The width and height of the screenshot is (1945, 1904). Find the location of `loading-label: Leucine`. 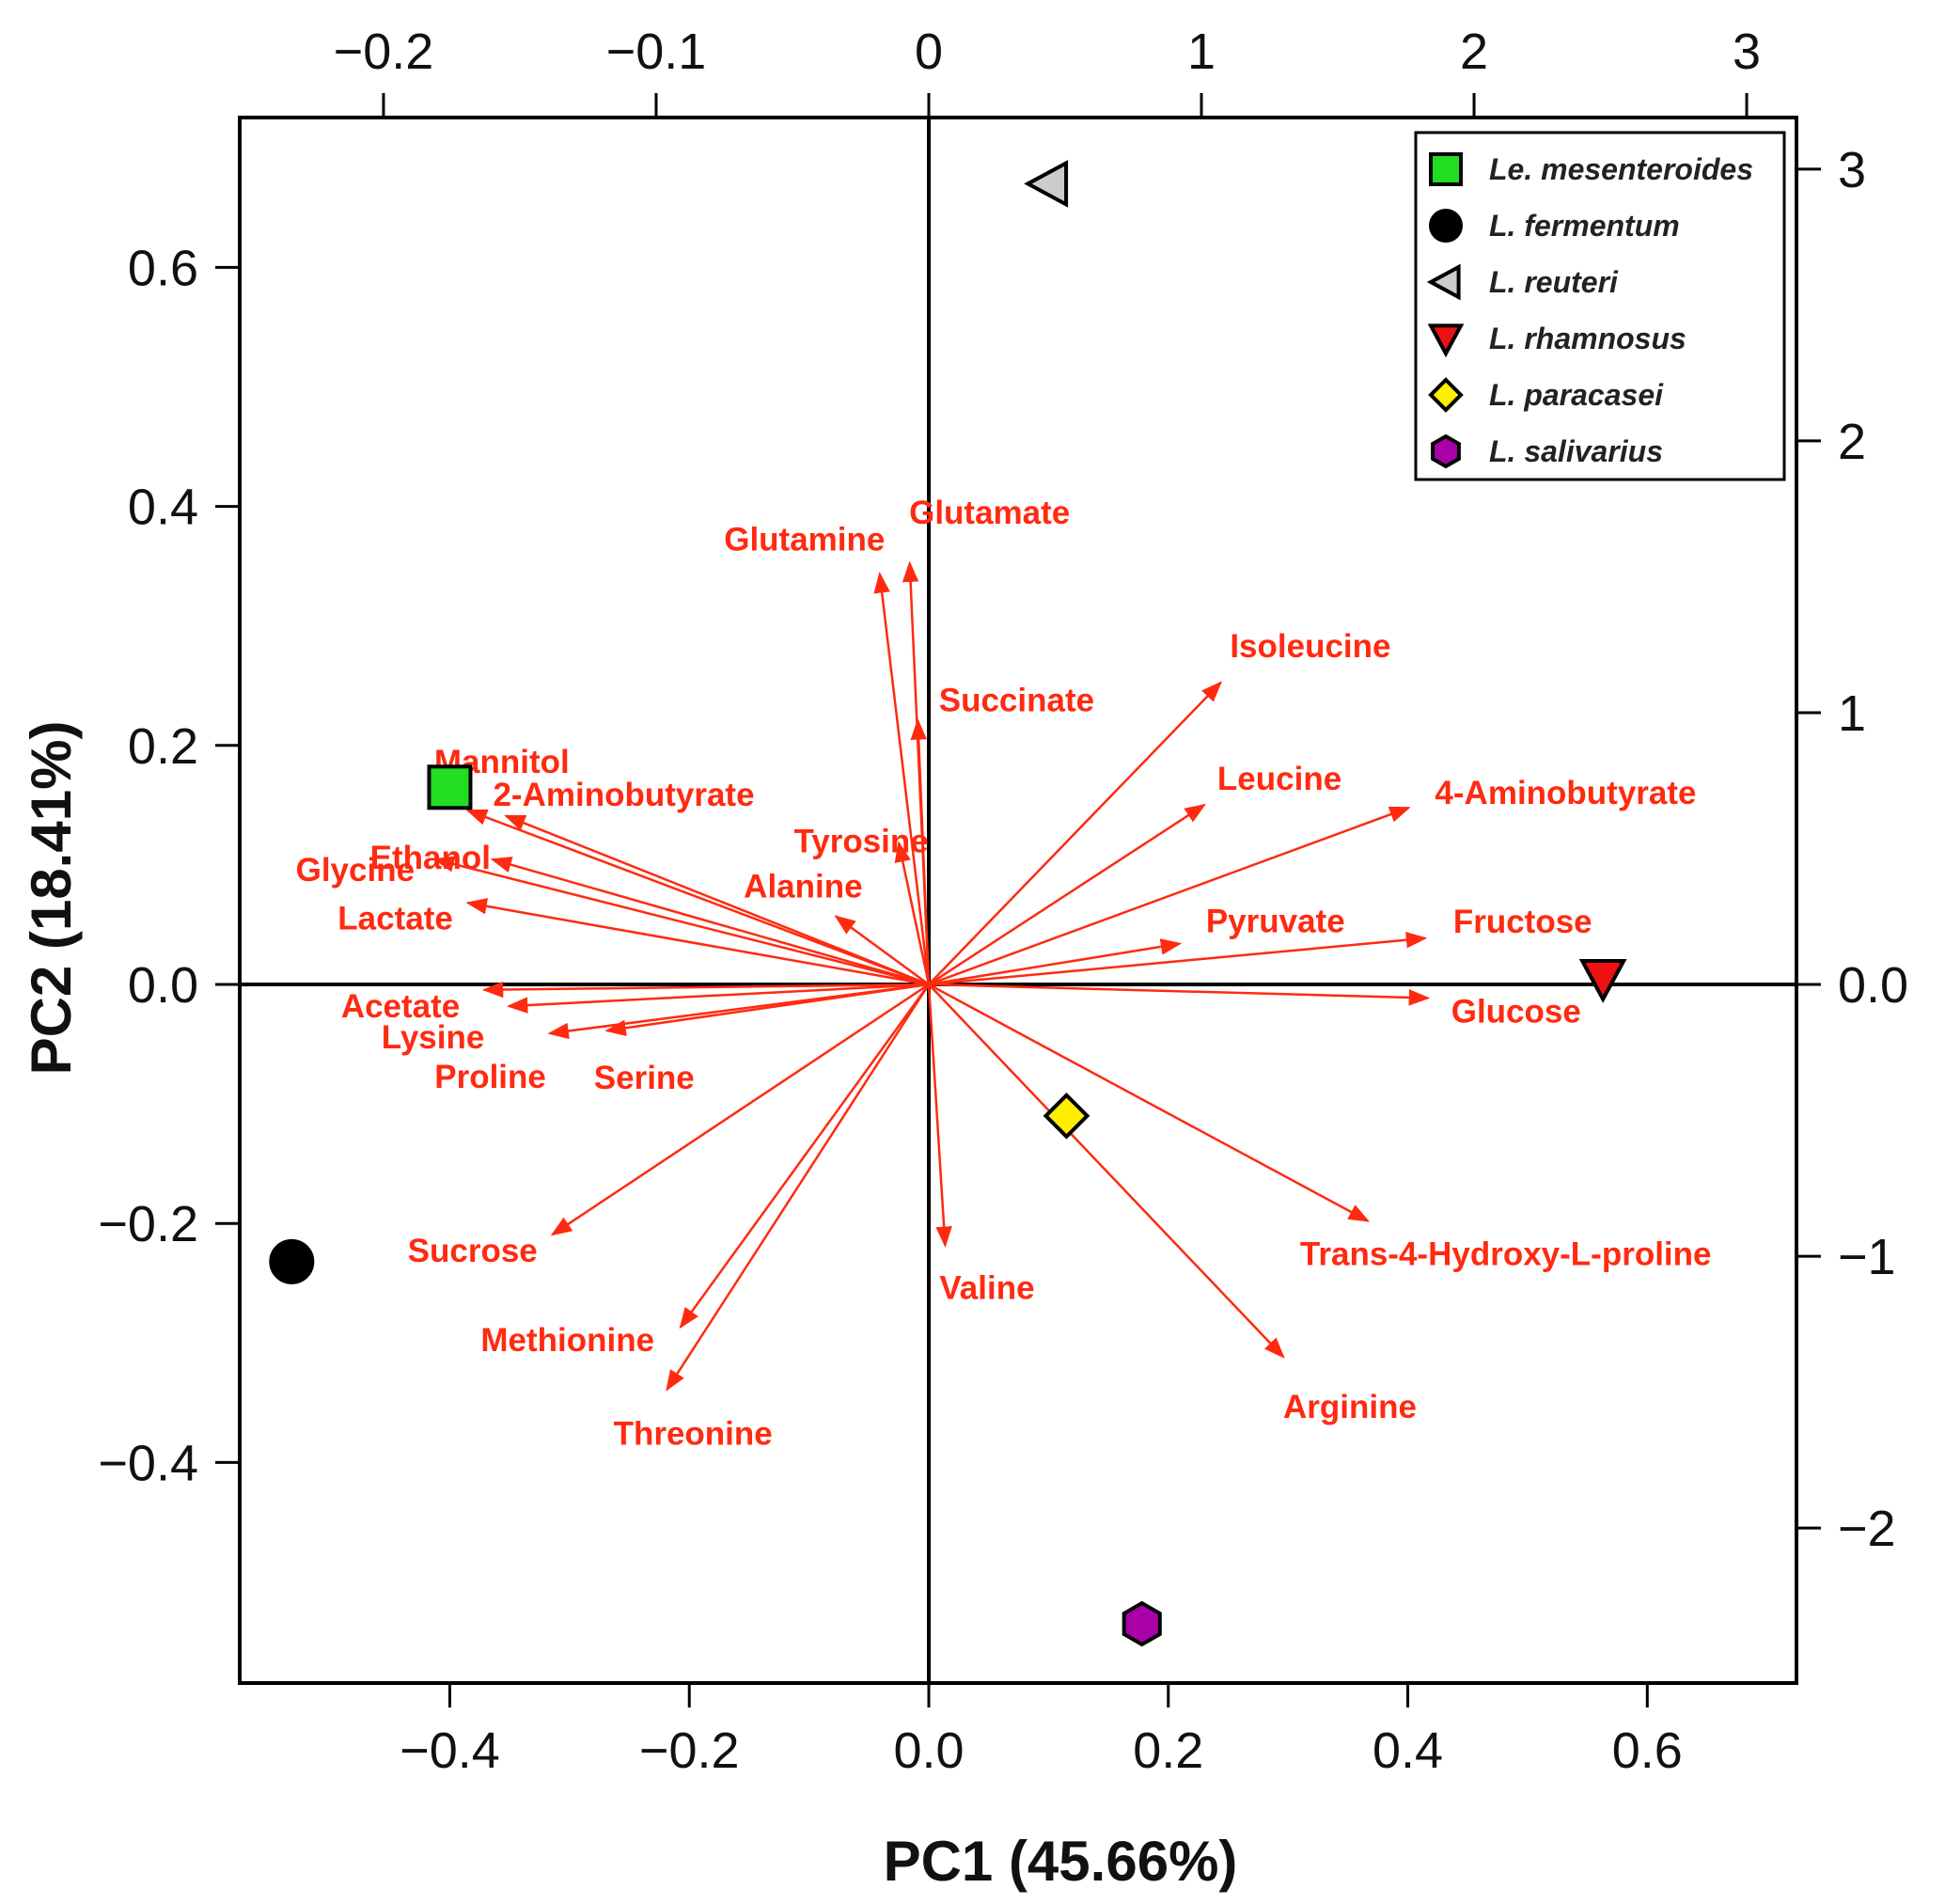

loading-label: Leucine is located at coordinates (1279, 779).